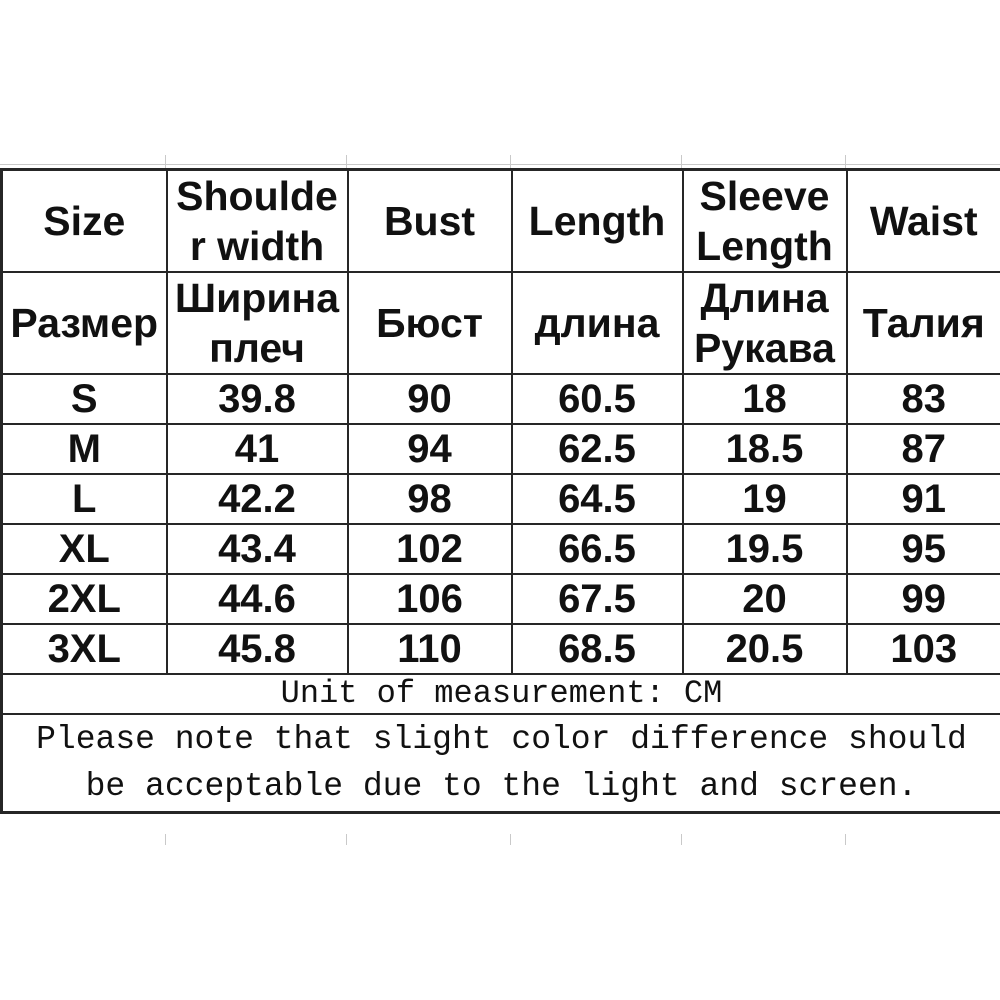  What do you see at coordinates (764, 549) in the screenshot?
I see `value-cell: 19.5` at bounding box center [764, 549].